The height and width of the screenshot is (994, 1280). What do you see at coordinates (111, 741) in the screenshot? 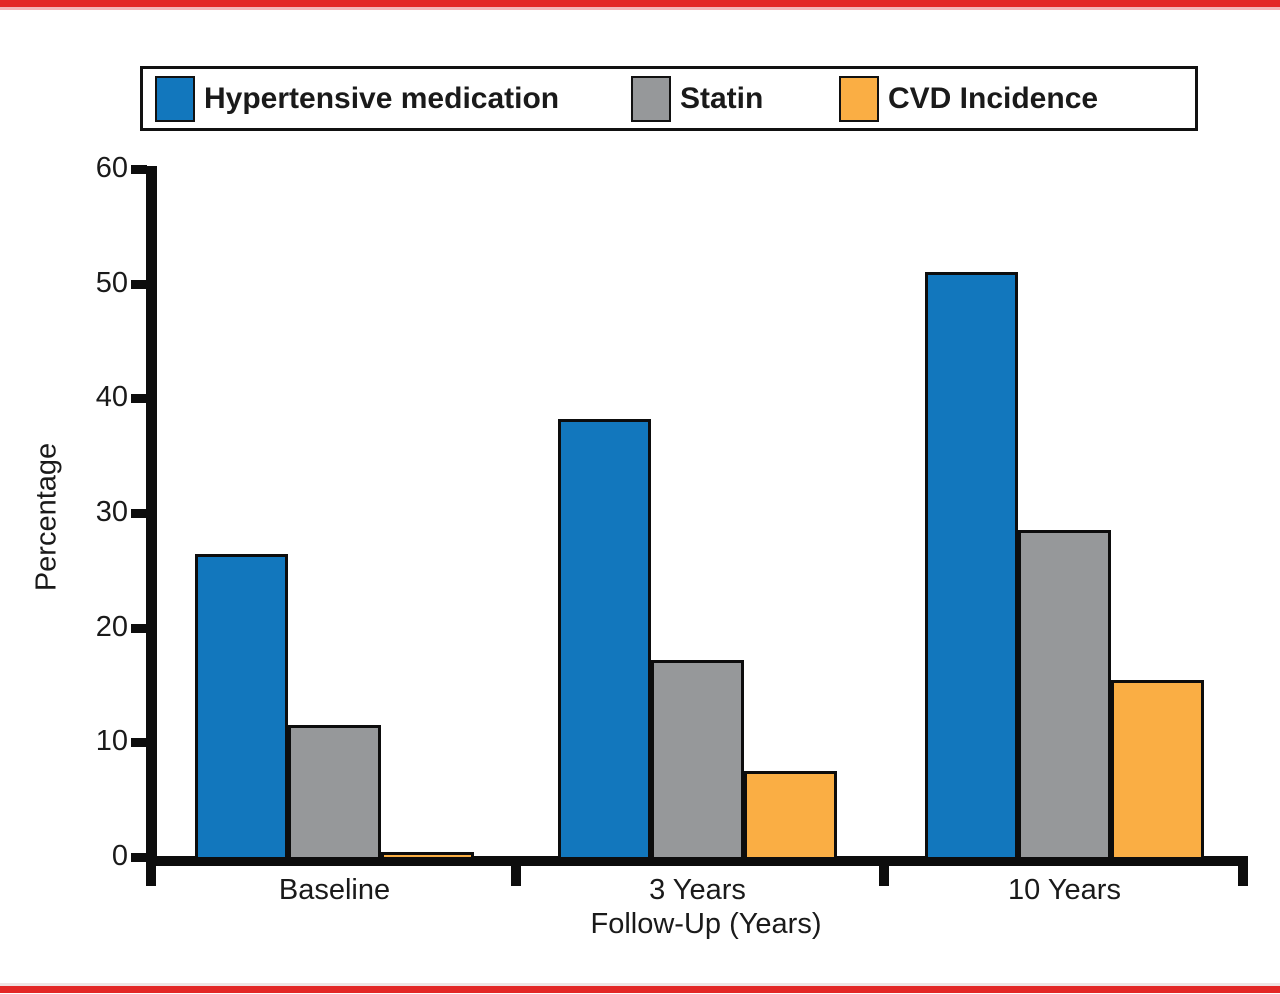
I see `y-tick-label: 10` at bounding box center [111, 741].